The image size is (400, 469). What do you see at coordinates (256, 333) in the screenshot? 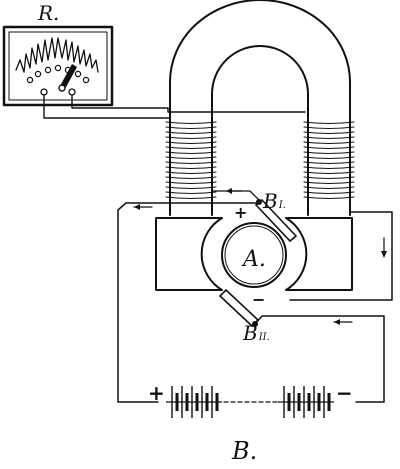
I see `brush-bottom-label: BII.` at bounding box center [256, 333].